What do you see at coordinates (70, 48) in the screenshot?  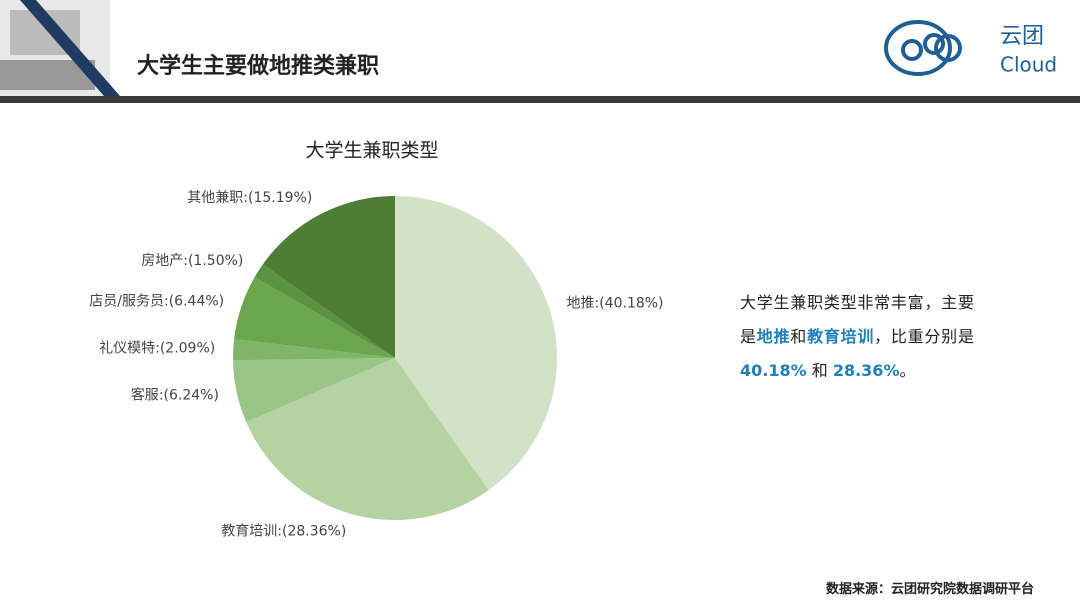 I see `stripe` at bounding box center [70, 48].